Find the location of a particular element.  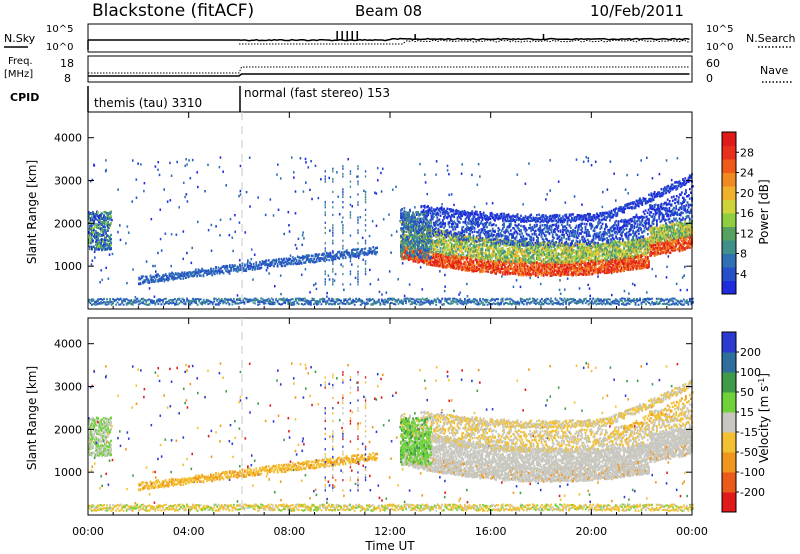

nsky-tick-bottom: 10^0 is located at coordinates (59, 47).